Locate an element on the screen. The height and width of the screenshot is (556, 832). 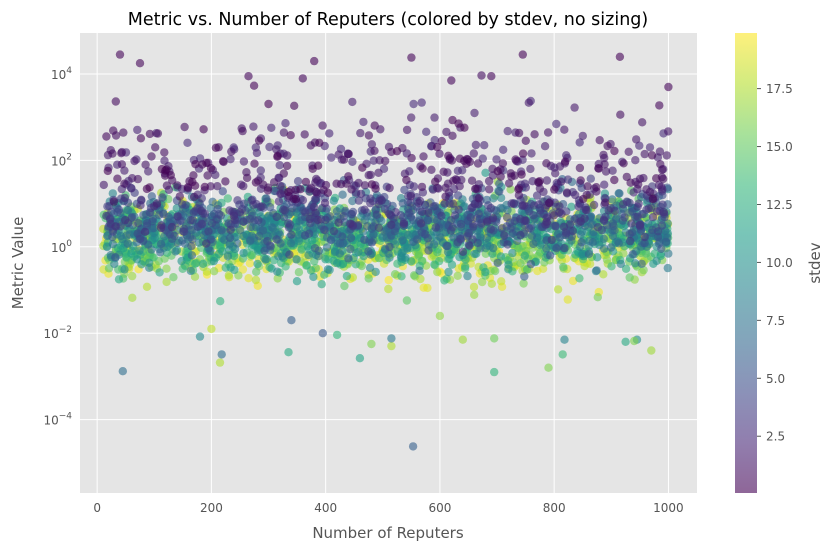
y-tick-label: 10−2 is located at coordinates (57, 333).